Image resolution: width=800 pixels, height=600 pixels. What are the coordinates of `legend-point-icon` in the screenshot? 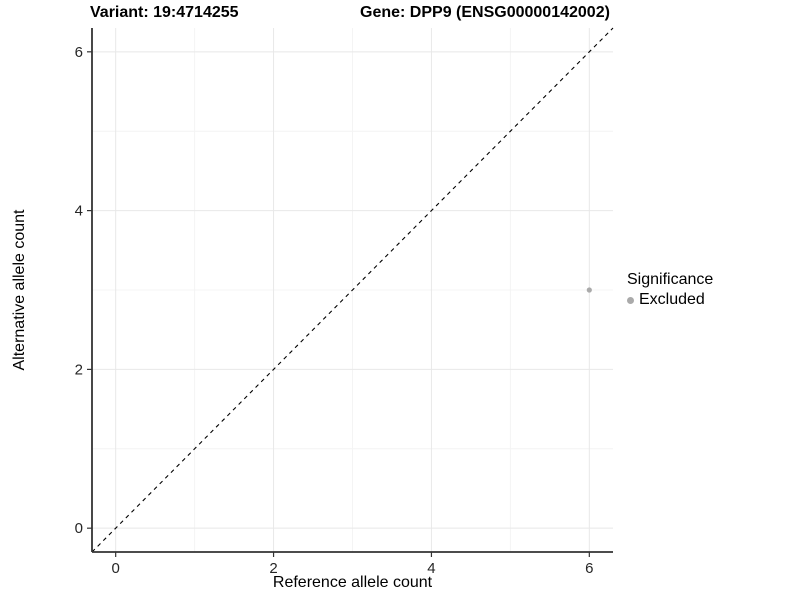 It's located at (630, 300).